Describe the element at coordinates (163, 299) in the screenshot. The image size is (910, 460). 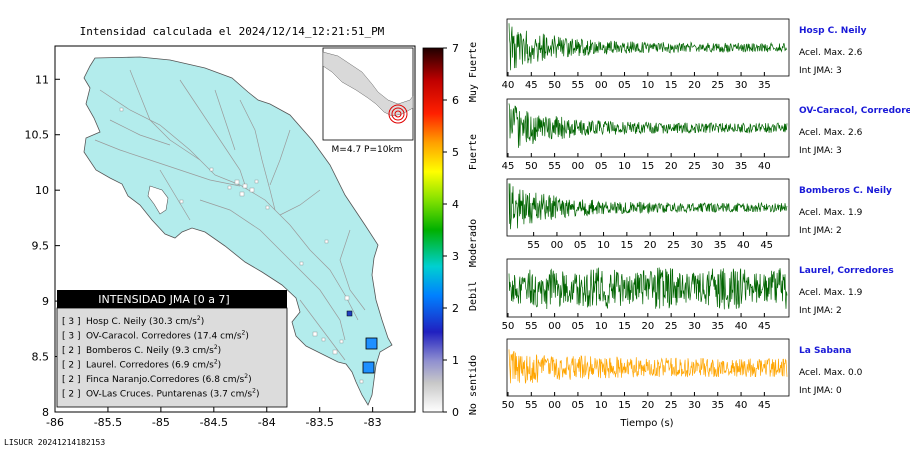
I see `legend-title: INTENSIDAD JMA [0 a 7]` at that location.